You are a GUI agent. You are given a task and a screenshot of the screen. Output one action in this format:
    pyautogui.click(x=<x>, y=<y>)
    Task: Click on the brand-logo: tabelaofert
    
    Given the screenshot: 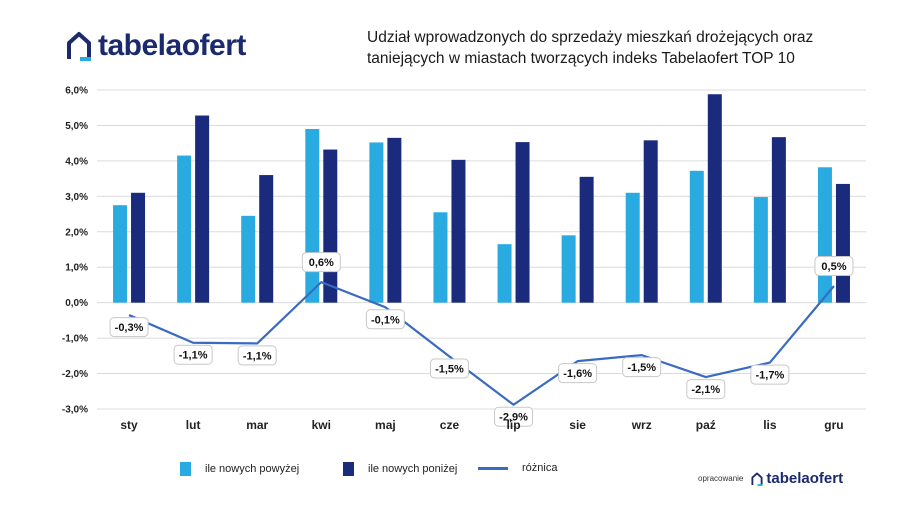 What is the action you would take?
    pyautogui.click(x=156, y=46)
    